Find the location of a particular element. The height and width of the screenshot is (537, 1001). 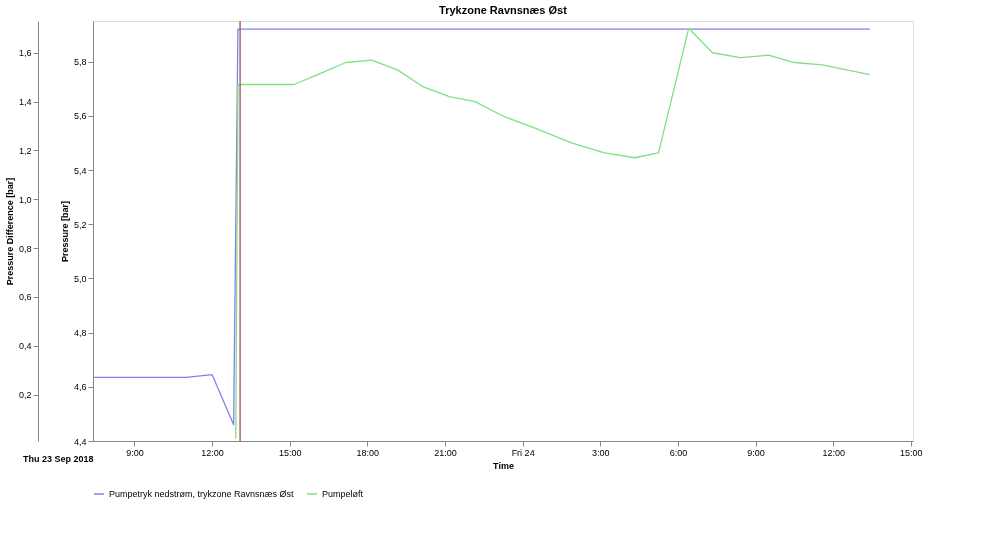

x-tick-label: 6:00 is located at coordinates (678, 452).